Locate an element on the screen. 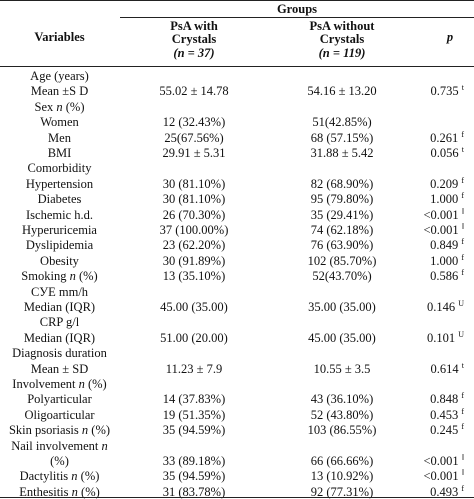 The image size is (474, 499). row-label: Women is located at coordinates (59, 122).